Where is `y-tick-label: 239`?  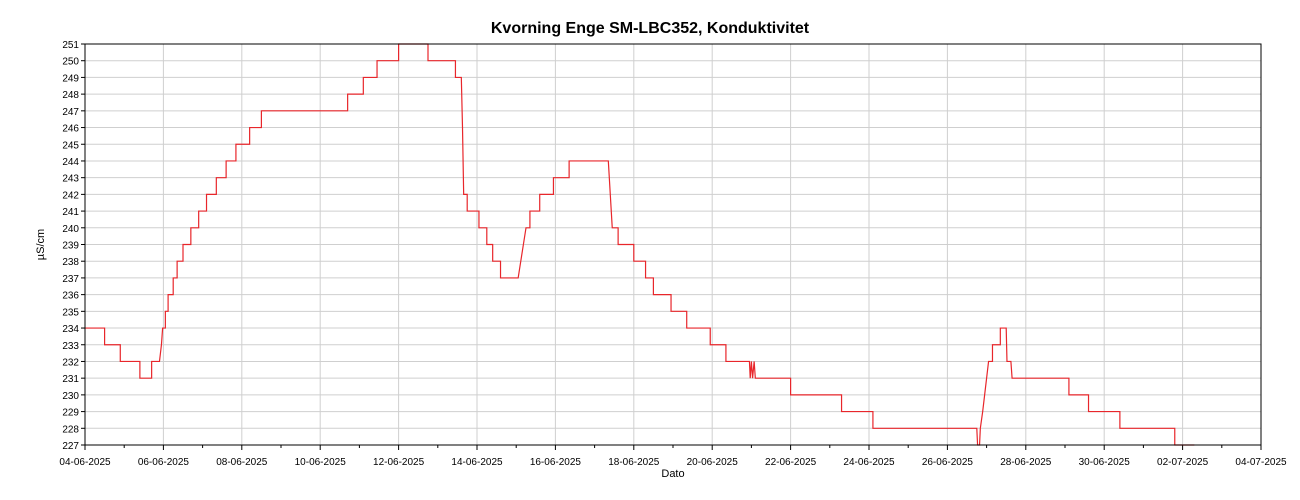 y-tick-label: 239 is located at coordinates (70, 246).